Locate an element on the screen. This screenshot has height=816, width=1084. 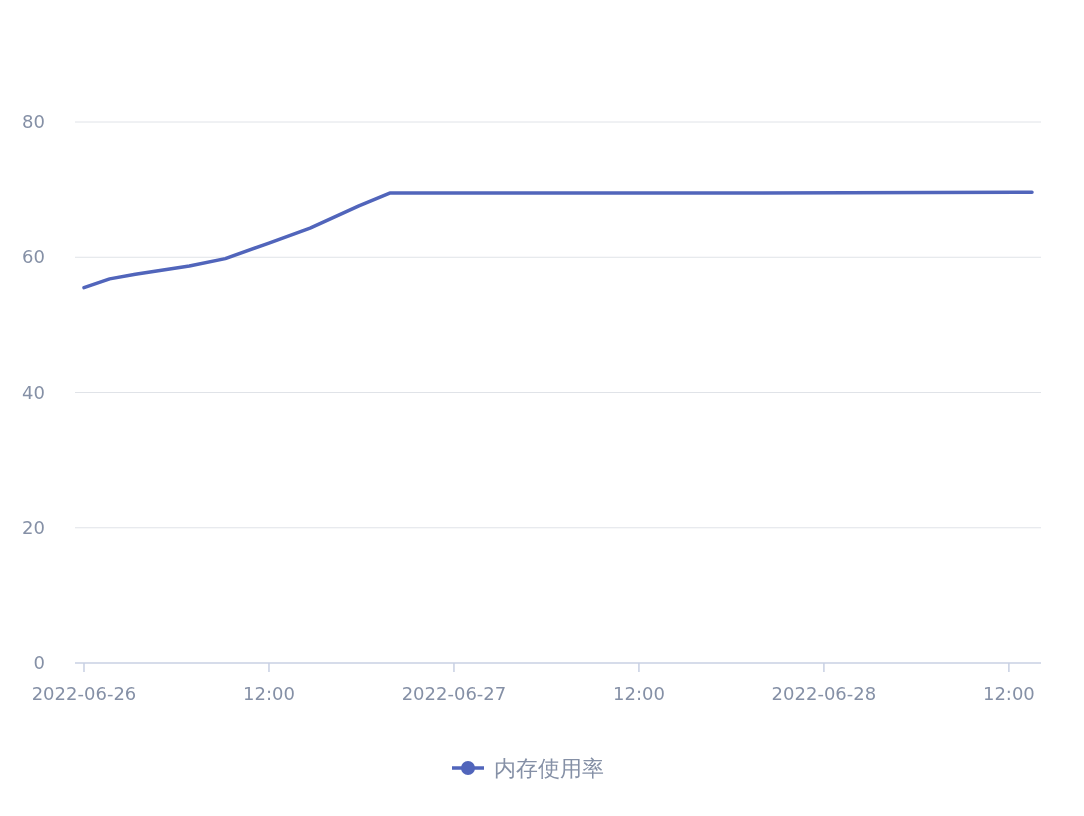
line-series is located at coordinates (558, 240).